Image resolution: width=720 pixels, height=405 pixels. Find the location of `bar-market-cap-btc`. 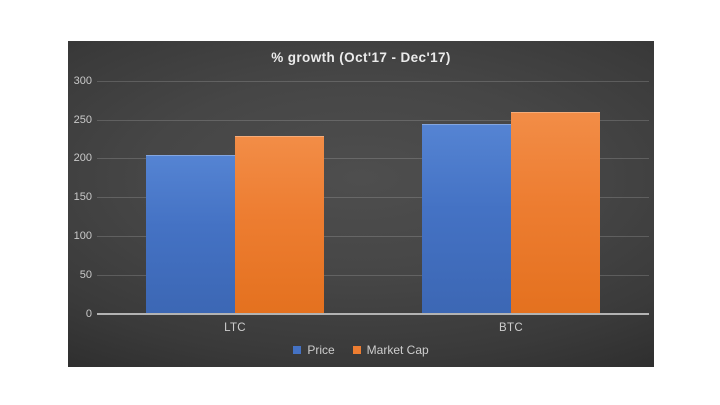

bar-market-cap-btc is located at coordinates (555, 212).